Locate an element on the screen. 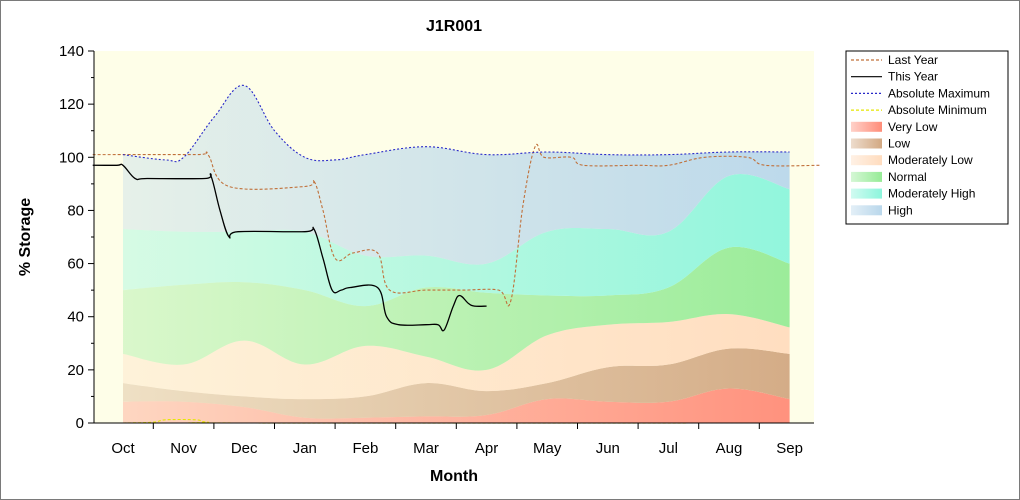 This screenshot has width=1020, height=500. legend-label-low: Low is located at coordinates (899, 144).